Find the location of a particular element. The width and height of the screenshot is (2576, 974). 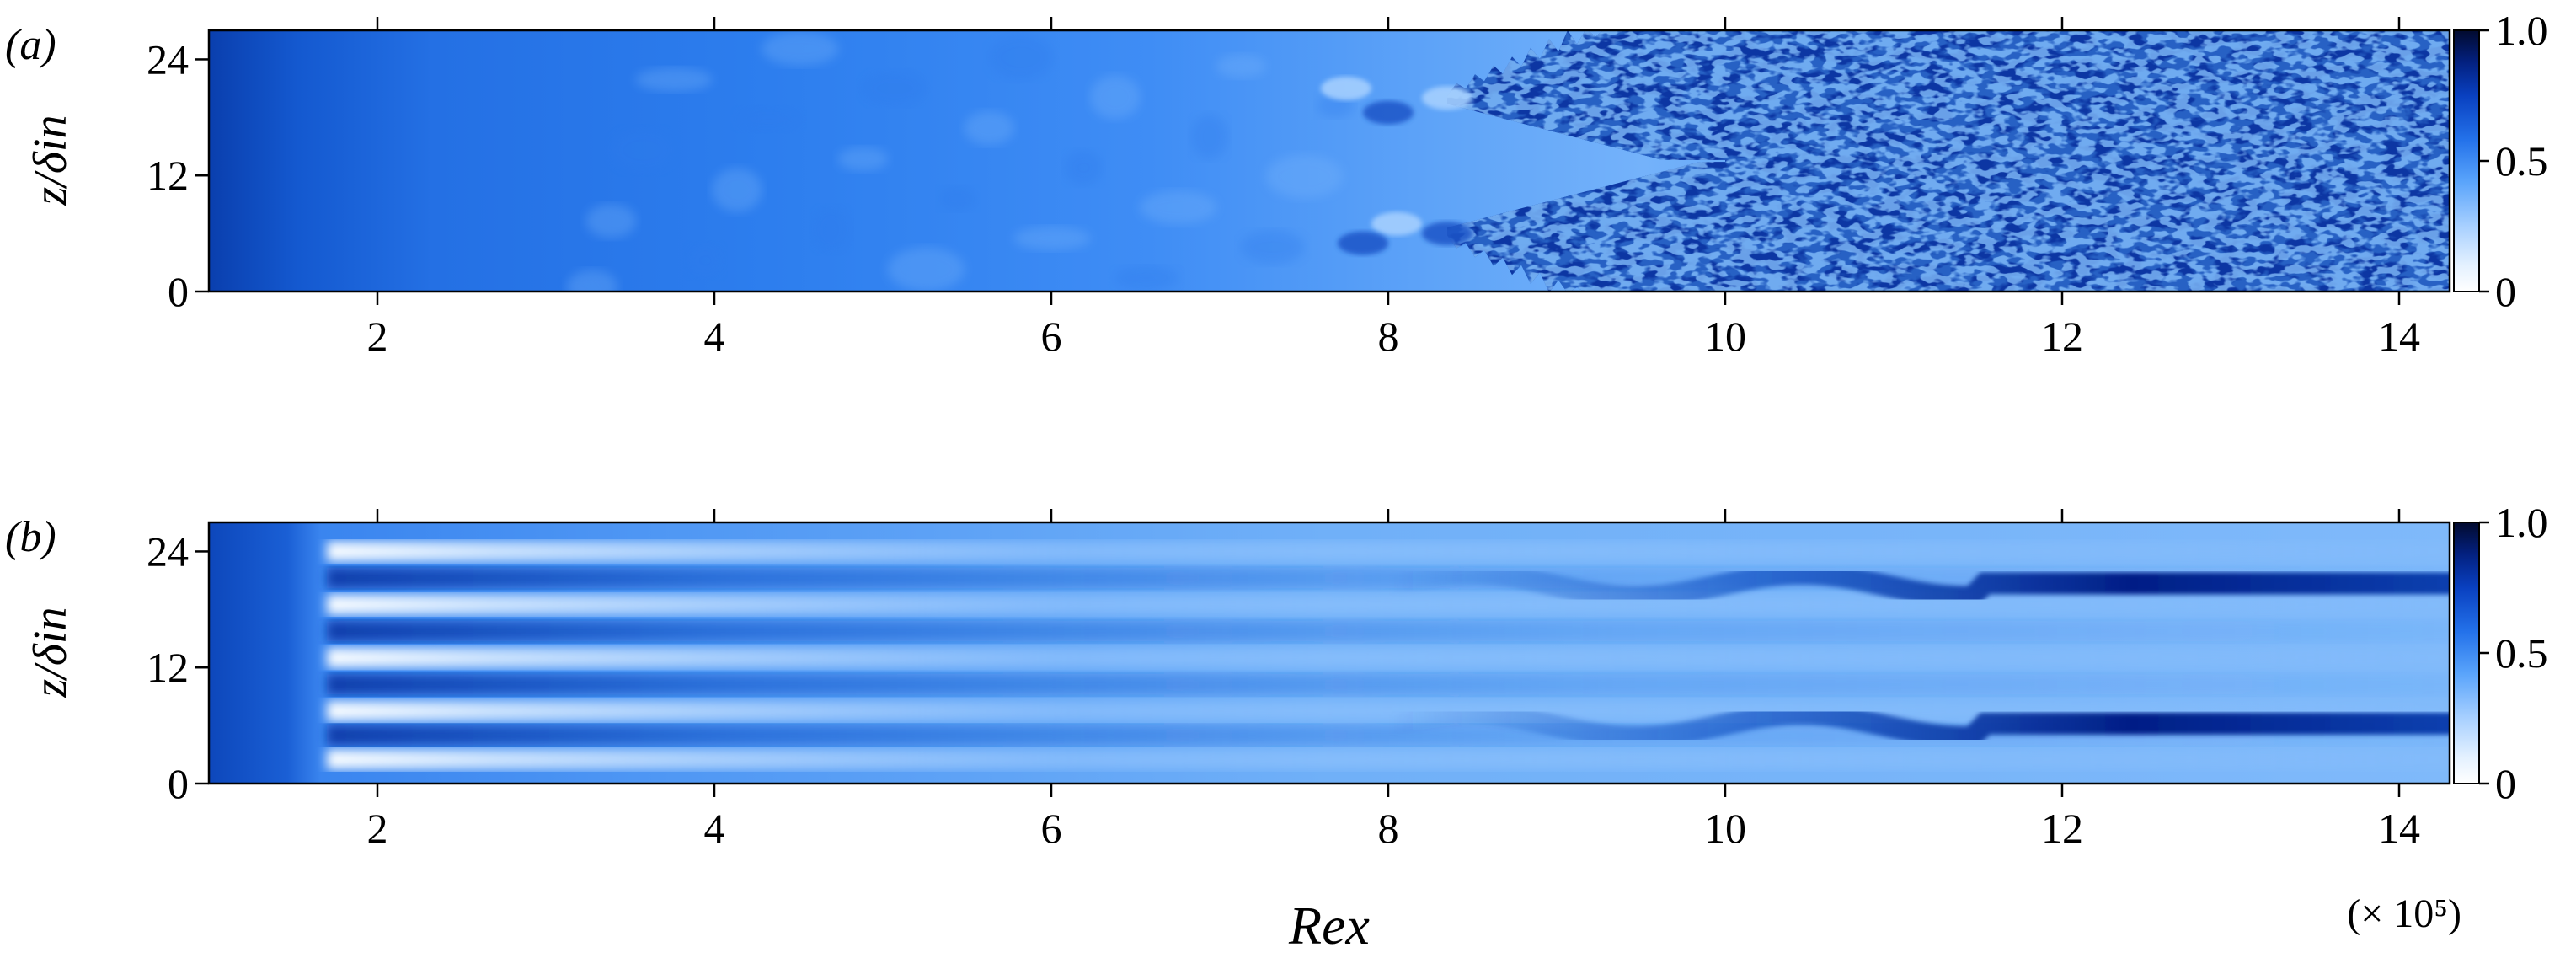

panel-a-label: (a) is located at coordinates (30, 45).